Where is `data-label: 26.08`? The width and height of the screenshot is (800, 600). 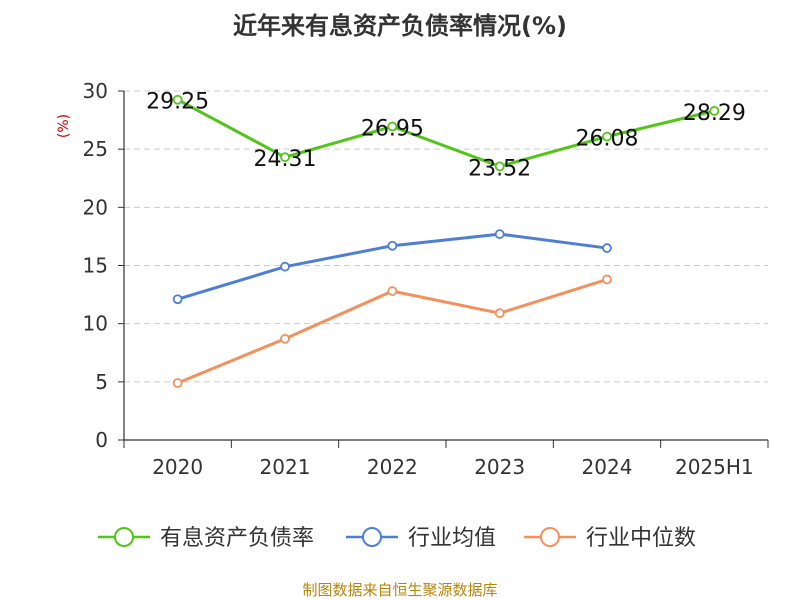 data-label: 26.08 is located at coordinates (607, 139).